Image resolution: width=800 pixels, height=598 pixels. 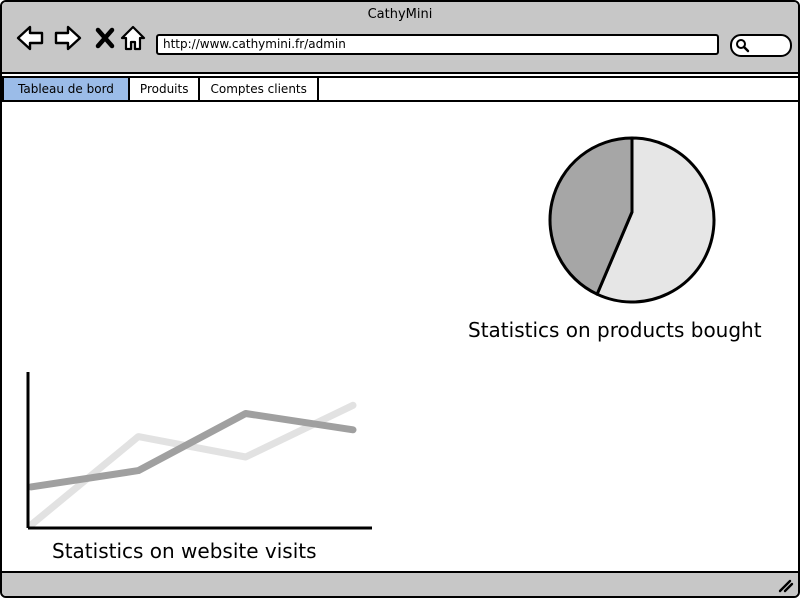 What do you see at coordinates (67, 89) in the screenshot?
I see `tab-tableau-de-bord: Tableau de bord` at bounding box center [67, 89].